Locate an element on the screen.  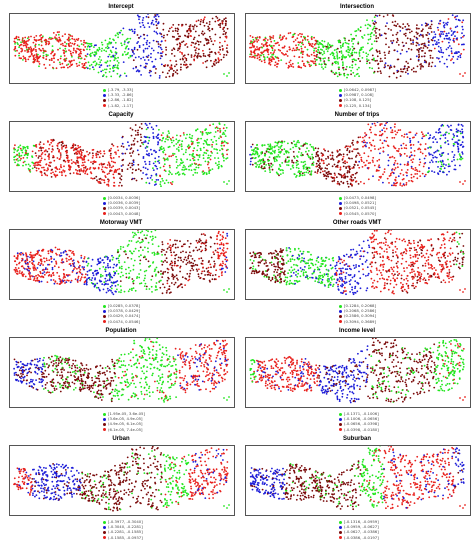
legend-swatch is located at coordinates (104, 106).